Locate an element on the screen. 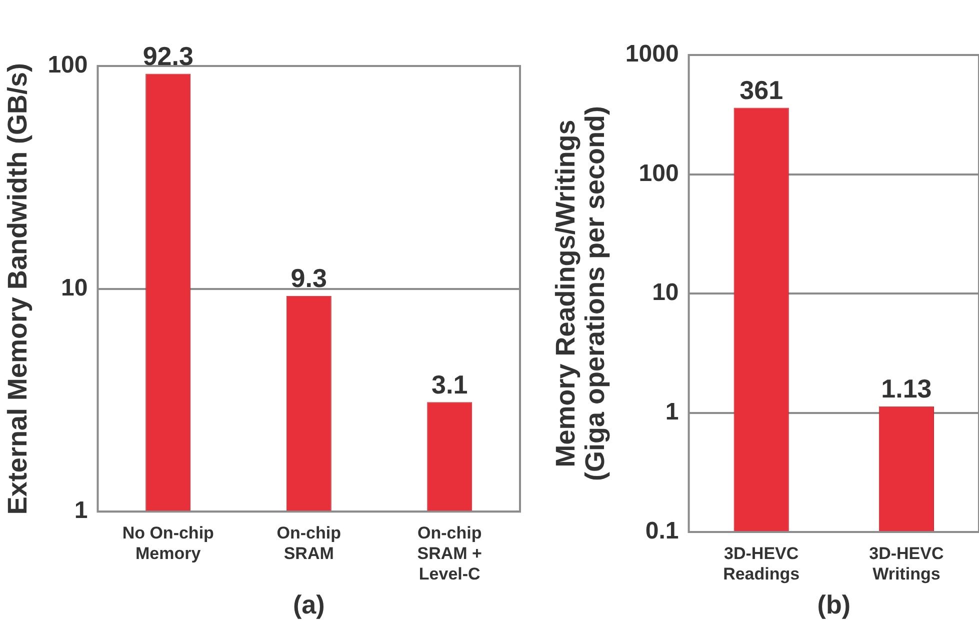 The width and height of the screenshot is (979, 630). x-tick-label: On-chip SRAM is located at coordinates (308, 543).